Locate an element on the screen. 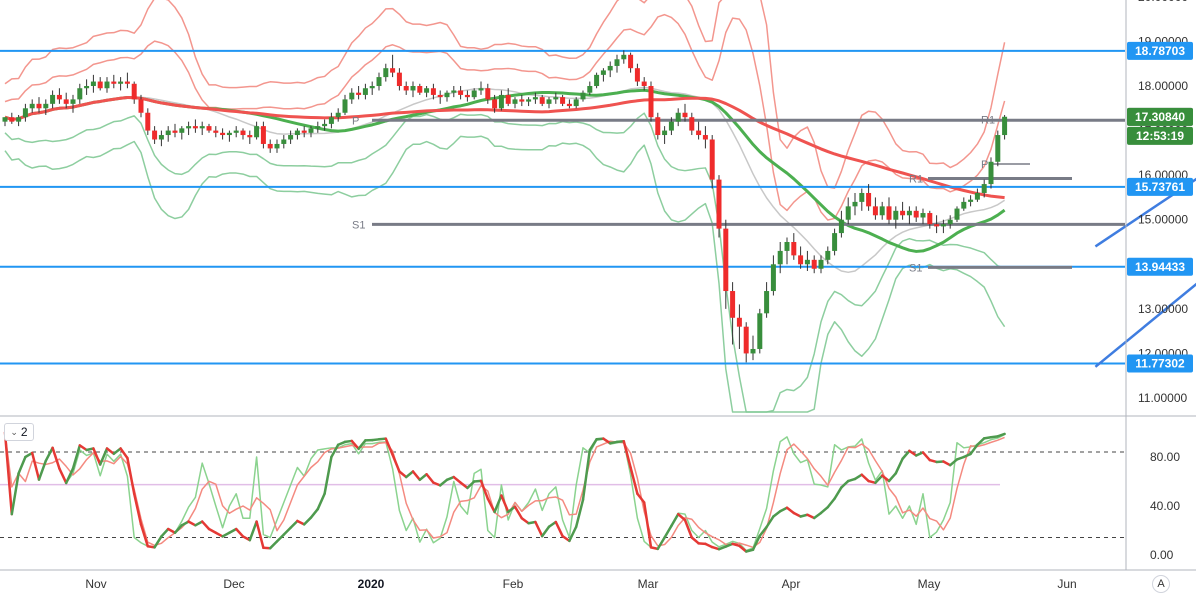  auto-scale-button: A is located at coordinates (1161, 584).